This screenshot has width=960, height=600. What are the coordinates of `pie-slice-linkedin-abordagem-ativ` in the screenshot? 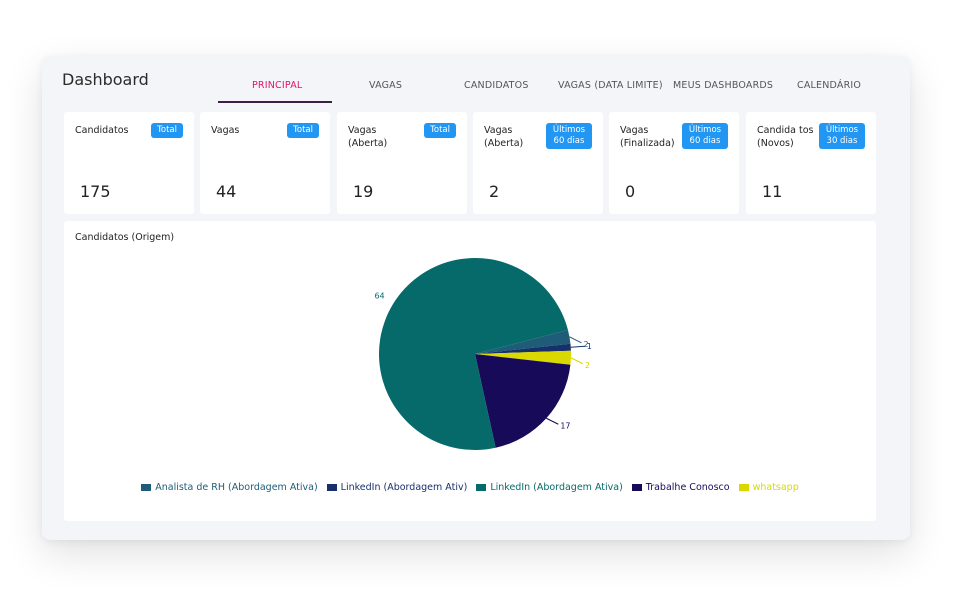 It's located at (523, 348).